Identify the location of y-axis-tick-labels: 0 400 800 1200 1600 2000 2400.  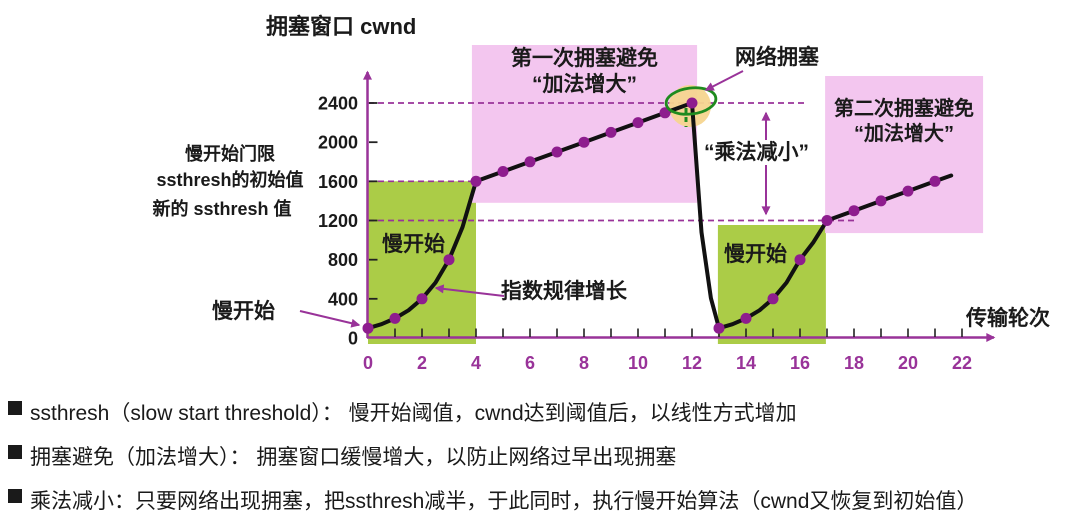
(338, 221).